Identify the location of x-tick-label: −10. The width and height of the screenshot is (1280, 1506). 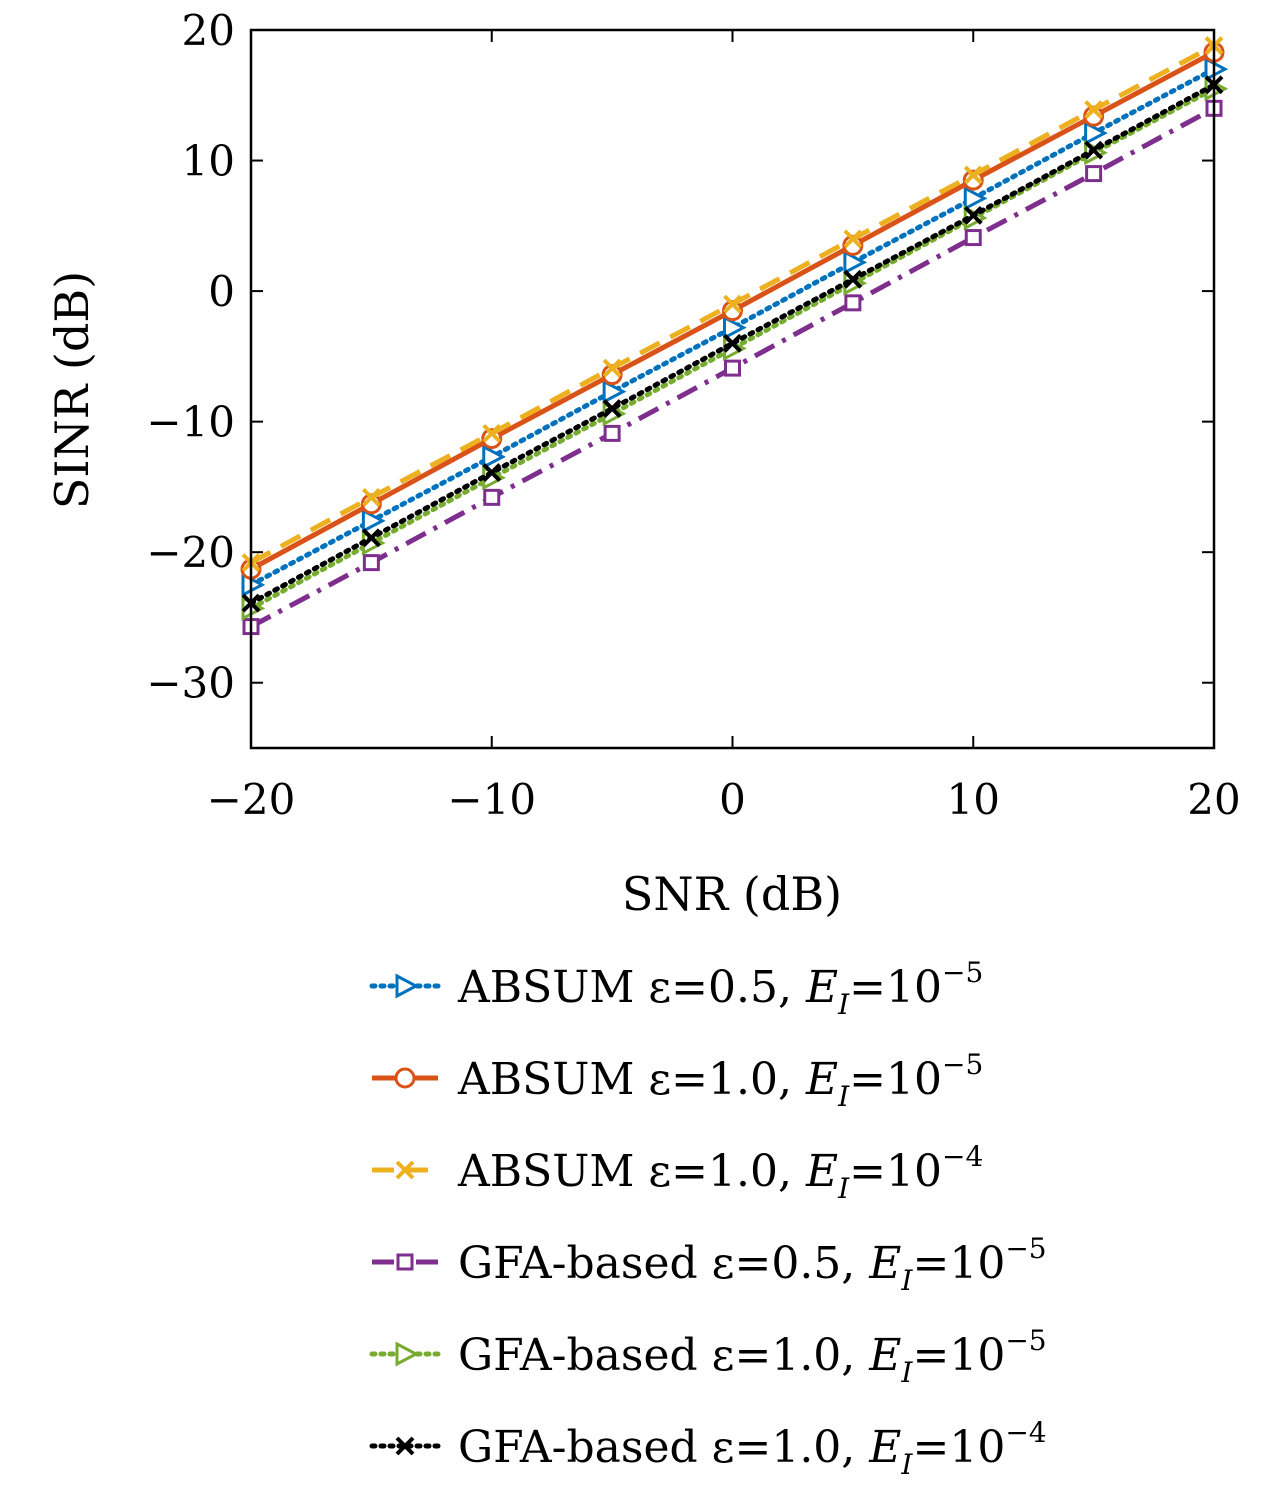
(491, 799).